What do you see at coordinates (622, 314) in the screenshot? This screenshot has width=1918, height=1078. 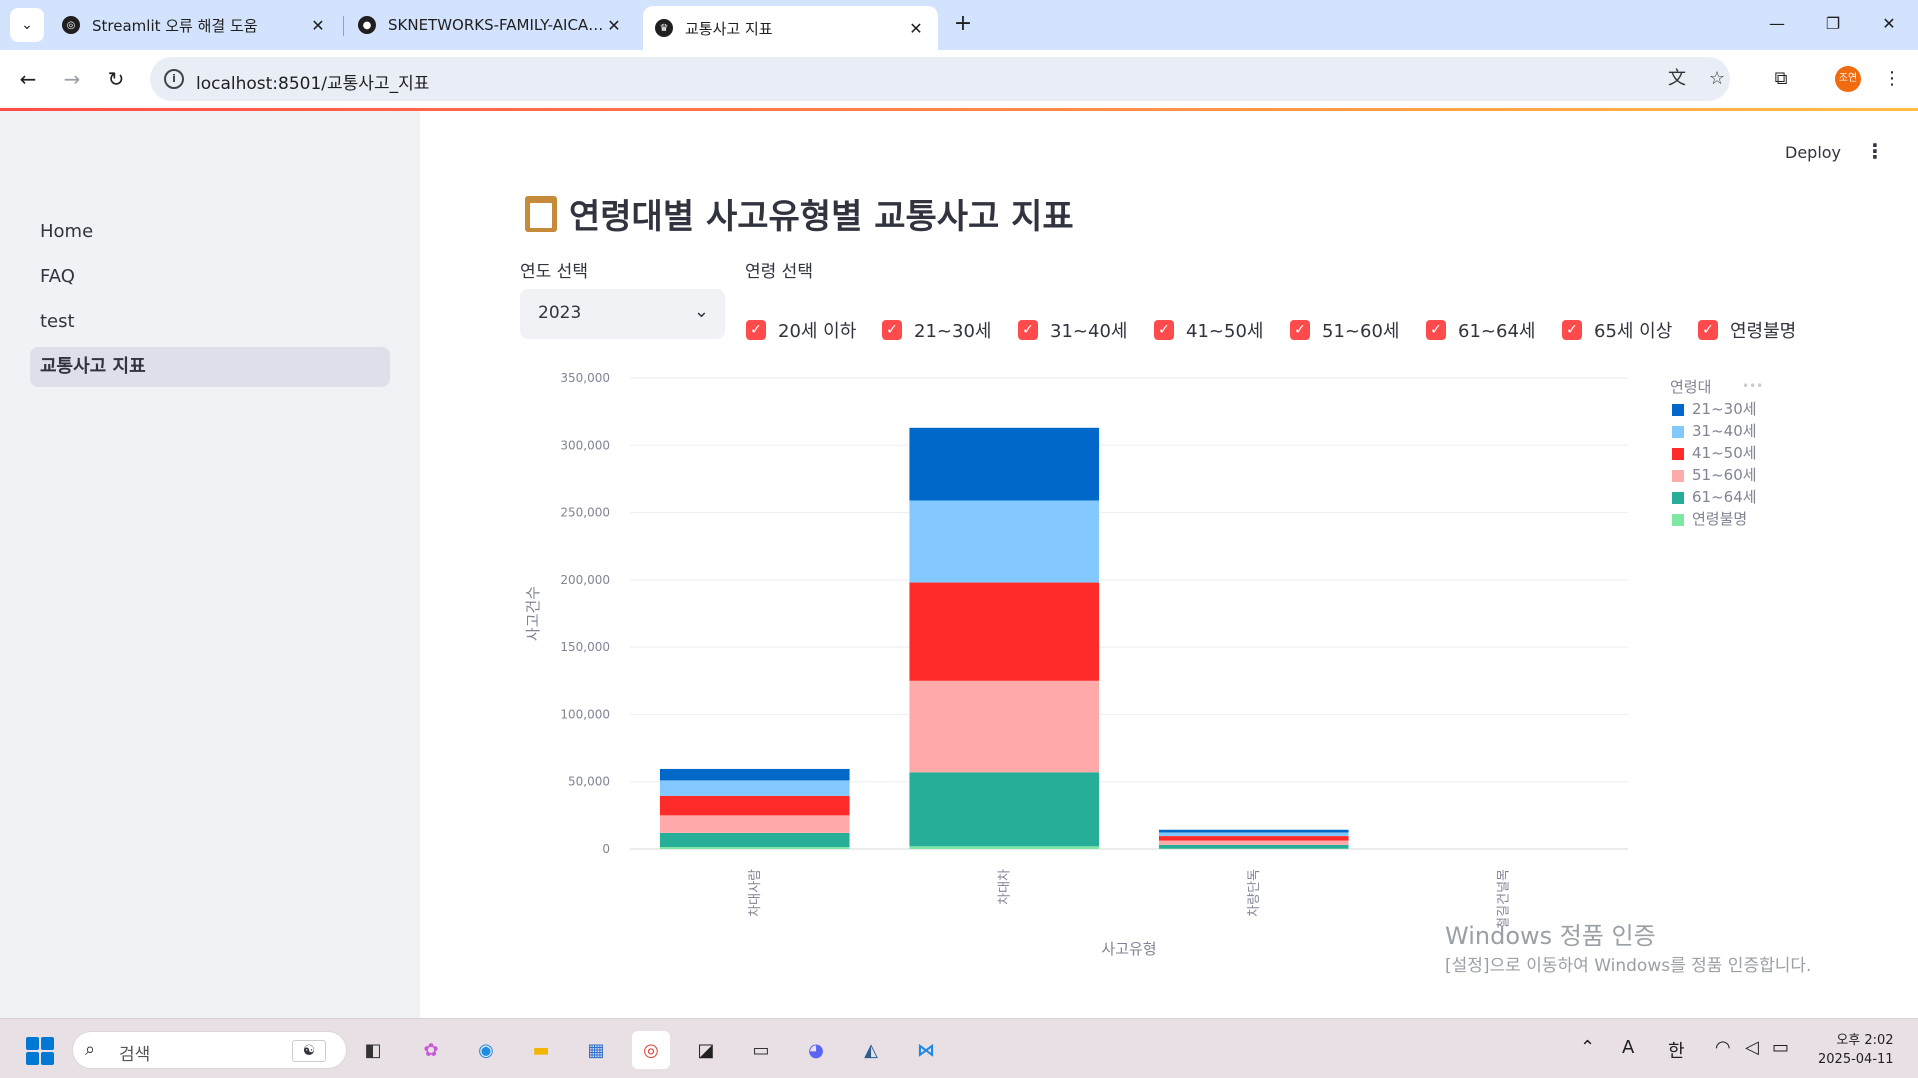 I see `year-select: 2023 ⌄` at bounding box center [622, 314].